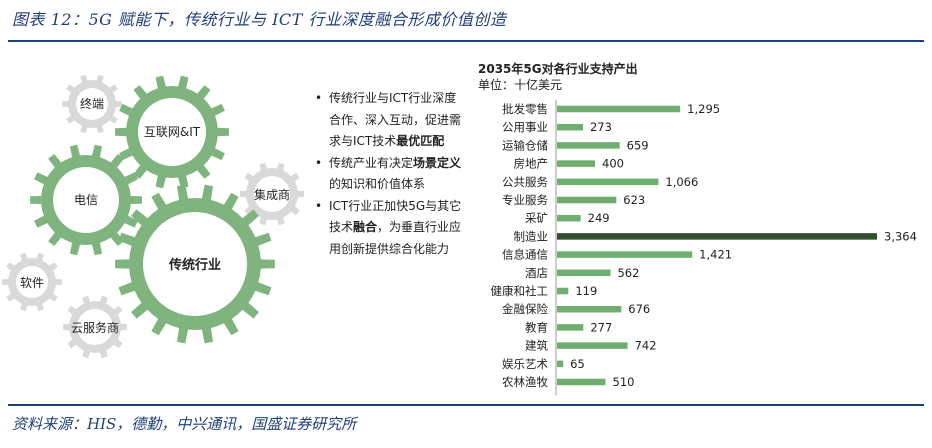 The width and height of the screenshot is (932, 448). I want to click on value-label: 1,066, so click(681, 182).